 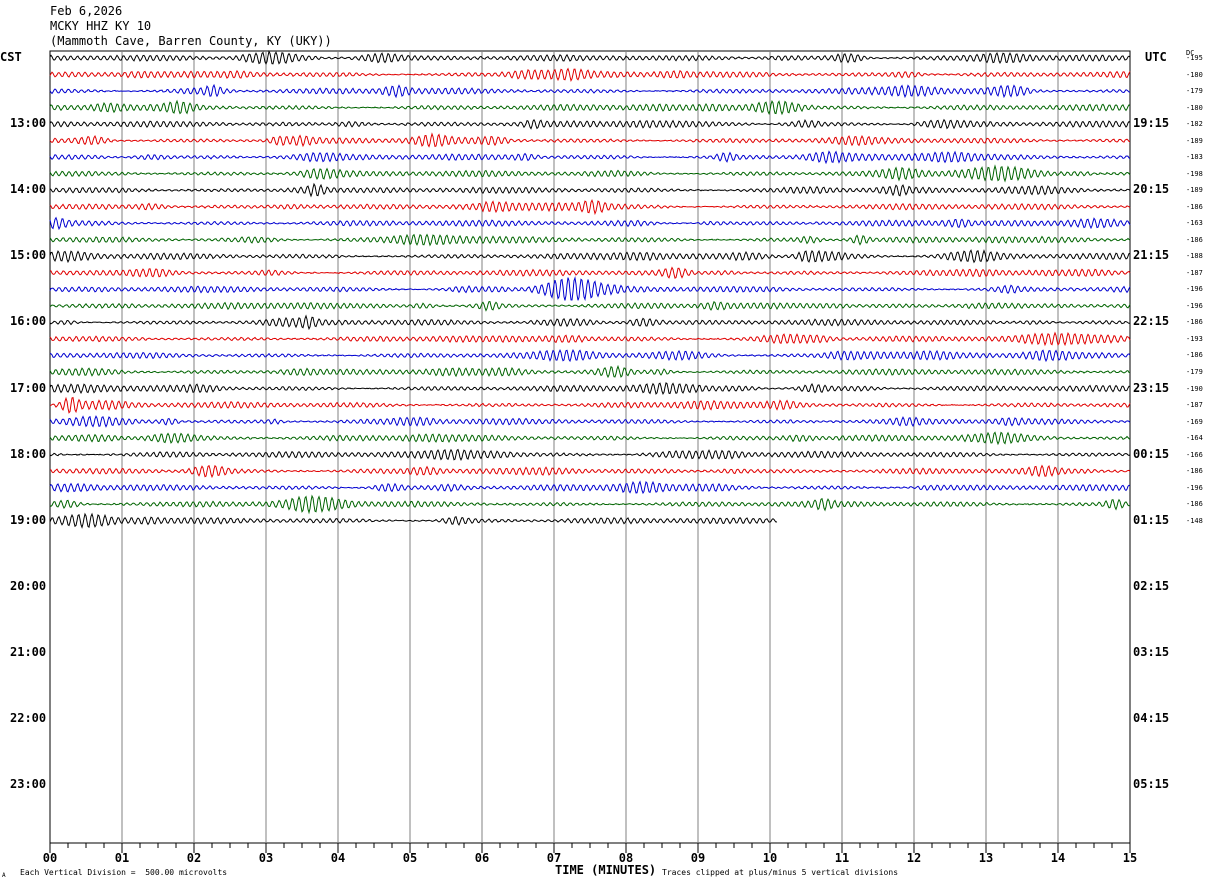 I want to click on x-tick-label: 15, so click(x=1130, y=858).